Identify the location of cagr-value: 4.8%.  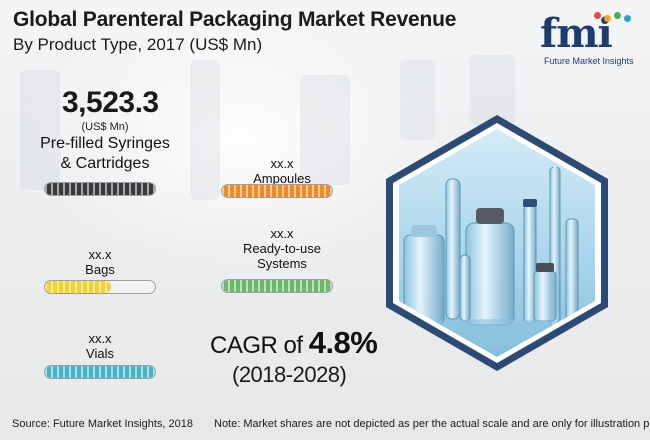
(343, 342).